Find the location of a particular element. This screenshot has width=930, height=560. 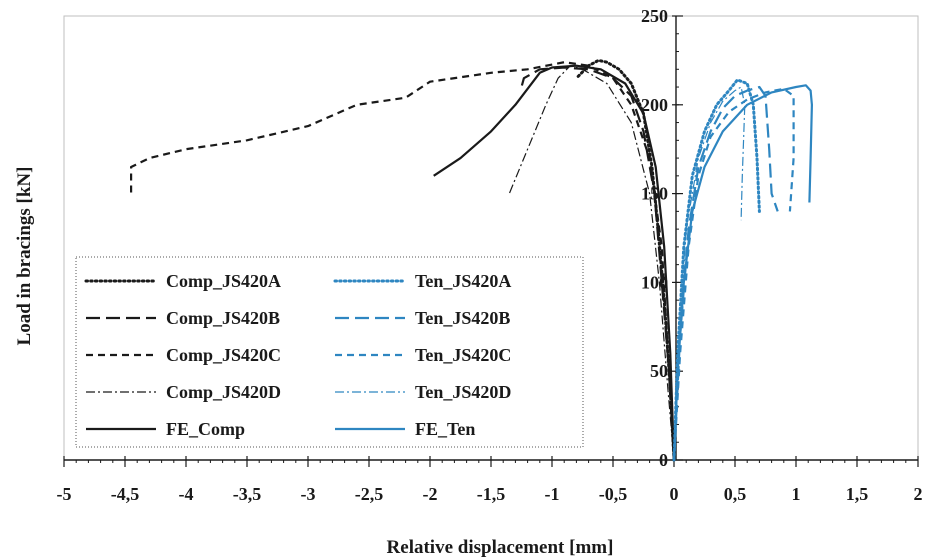

legend-label: Comp_JS420B is located at coordinates (223, 318).